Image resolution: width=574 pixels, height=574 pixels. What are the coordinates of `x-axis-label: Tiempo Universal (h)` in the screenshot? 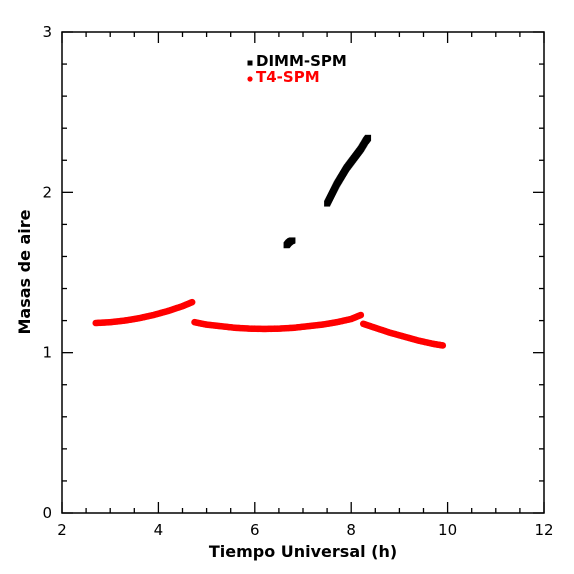 It's located at (303, 551).